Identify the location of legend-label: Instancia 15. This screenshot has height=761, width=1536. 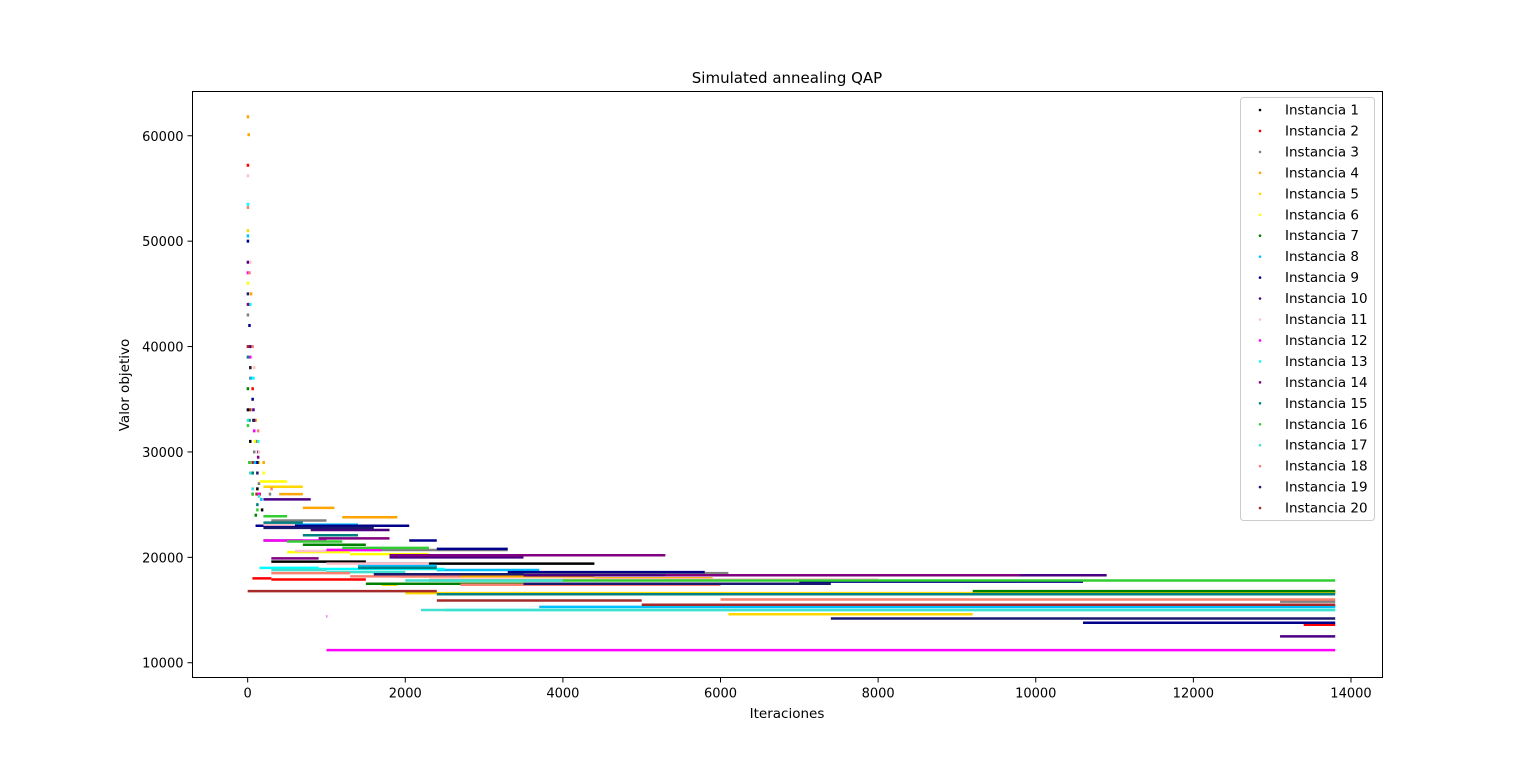
(1326, 404).